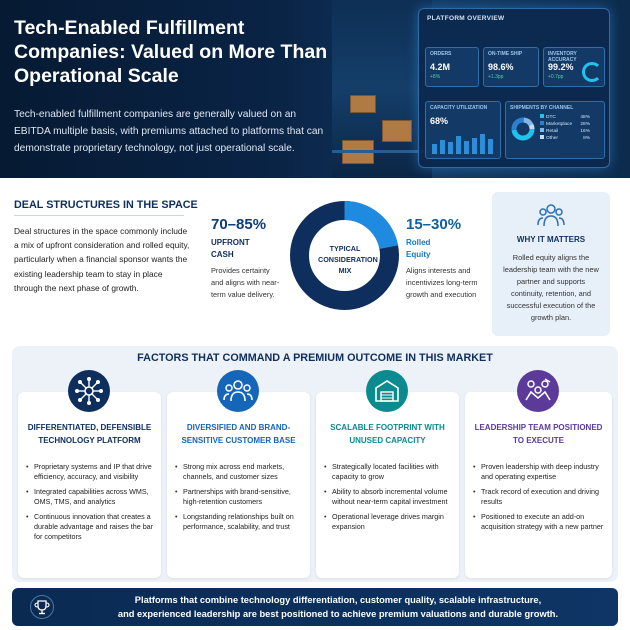 The width and height of the screenshot is (630, 630). I want to click on capacity-value: 68%, so click(439, 121).